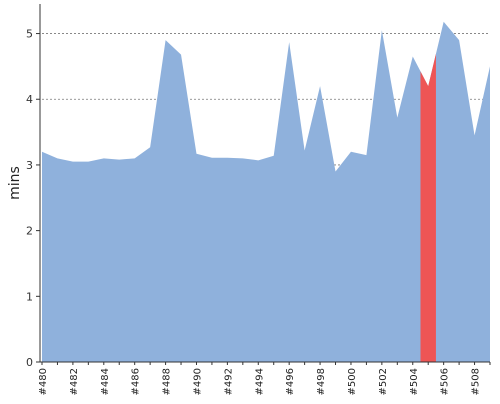 This screenshot has width=500, height=404. What do you see at coordinates (259, 381) in the screenshot?
I see `x-tick-label-494: #494` at bounding box center [259, 381].